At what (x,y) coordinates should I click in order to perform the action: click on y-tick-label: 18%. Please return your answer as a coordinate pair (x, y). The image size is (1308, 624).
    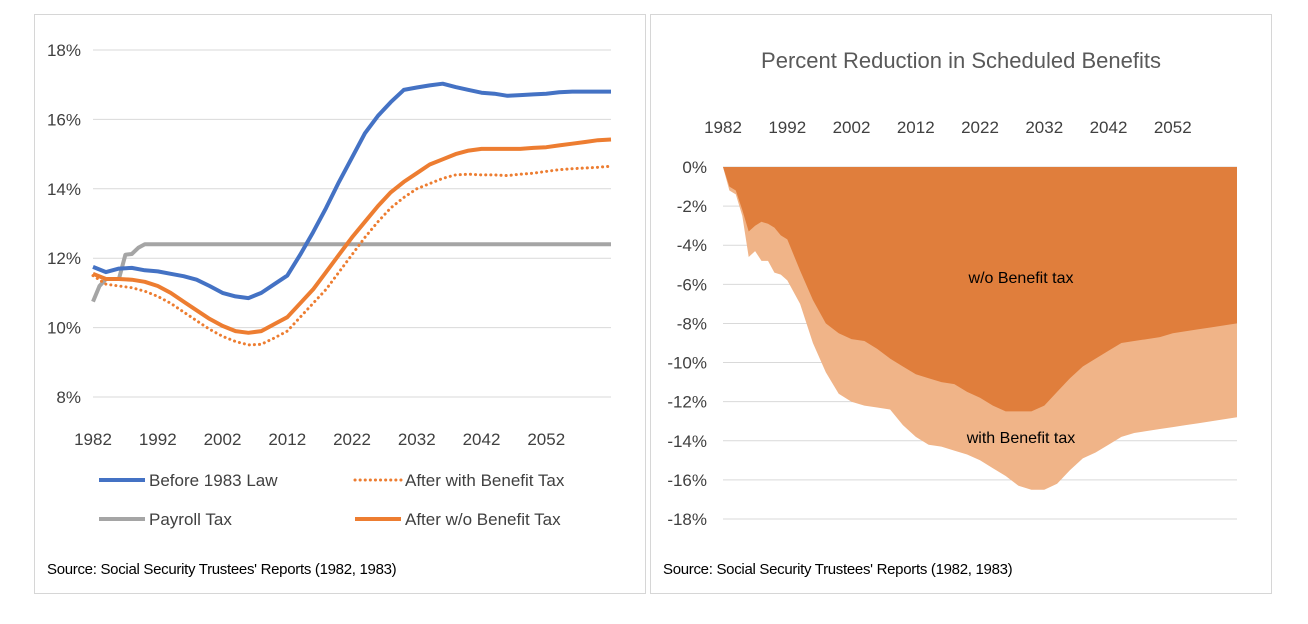
    Looking at the image, I should click on (64, 50).